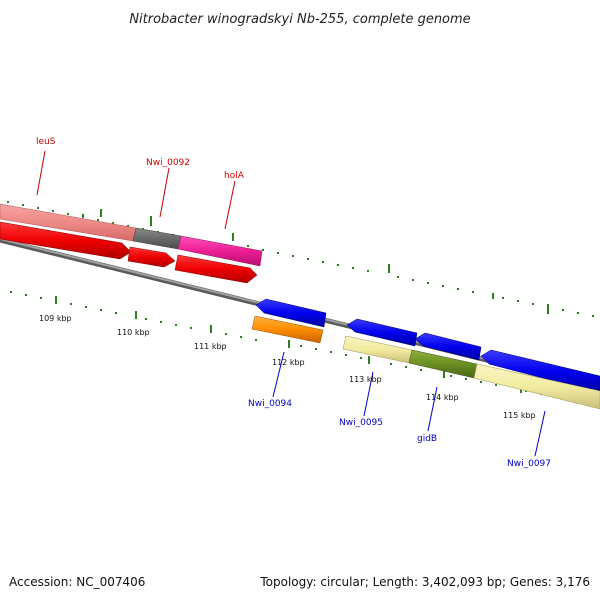 This screenshot has height=600, width=600. What do you see at coordinates (291, 313) in the screenshot?
I see `gene-nwi-0094-feature` at bounding box center [291, 313].